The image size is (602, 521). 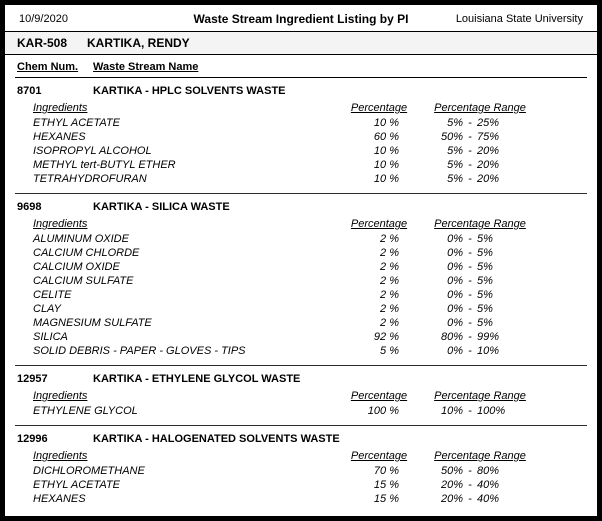 I want to click on ingredient-name: CALCIUM OXIDE, so click(x=76, y=267).